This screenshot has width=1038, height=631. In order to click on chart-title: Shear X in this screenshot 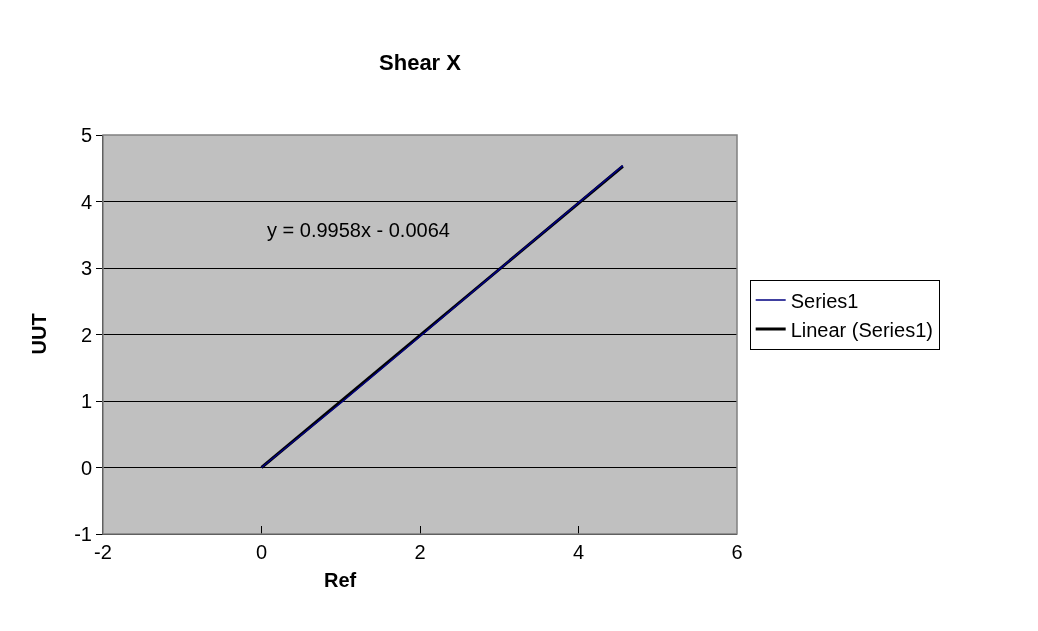, I will do `click(420, 62)`.